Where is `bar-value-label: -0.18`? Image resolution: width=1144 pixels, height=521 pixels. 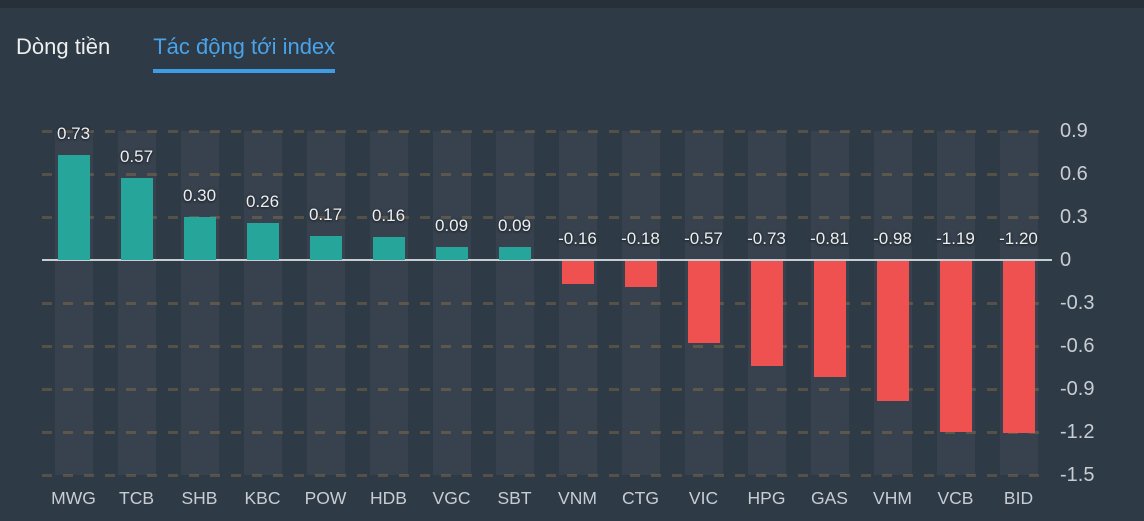 bar-value-label: -0.18 is located at coordinates (640, 238).